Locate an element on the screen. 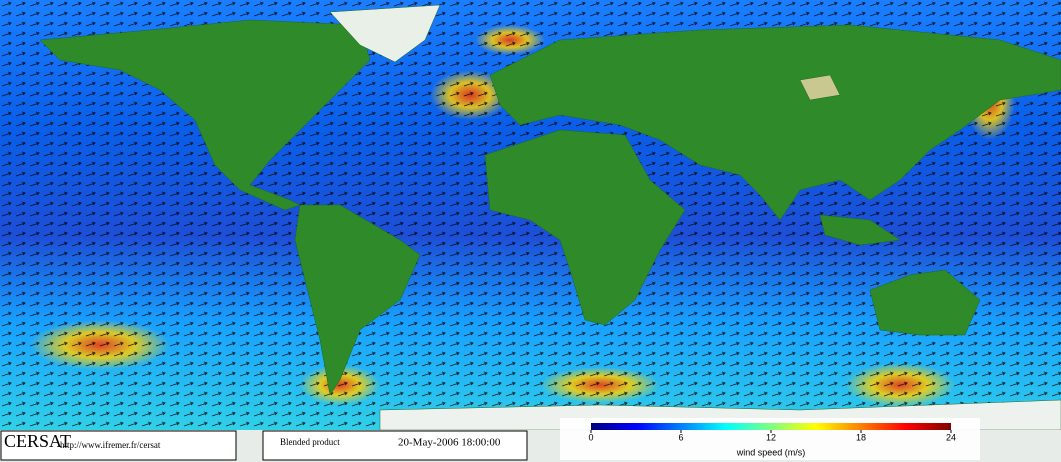  colorbar-tick-label: 6 is located at coordinates (680, 437).